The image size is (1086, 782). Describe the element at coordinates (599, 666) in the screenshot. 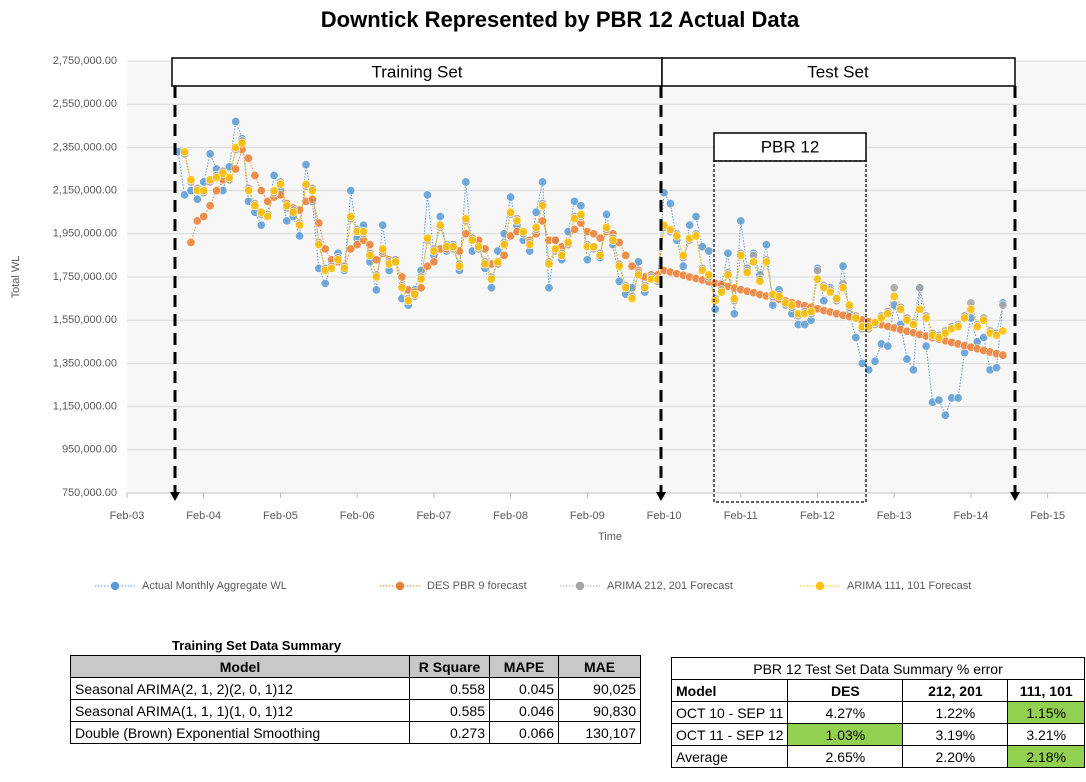

I see `th: MAE` at that location.